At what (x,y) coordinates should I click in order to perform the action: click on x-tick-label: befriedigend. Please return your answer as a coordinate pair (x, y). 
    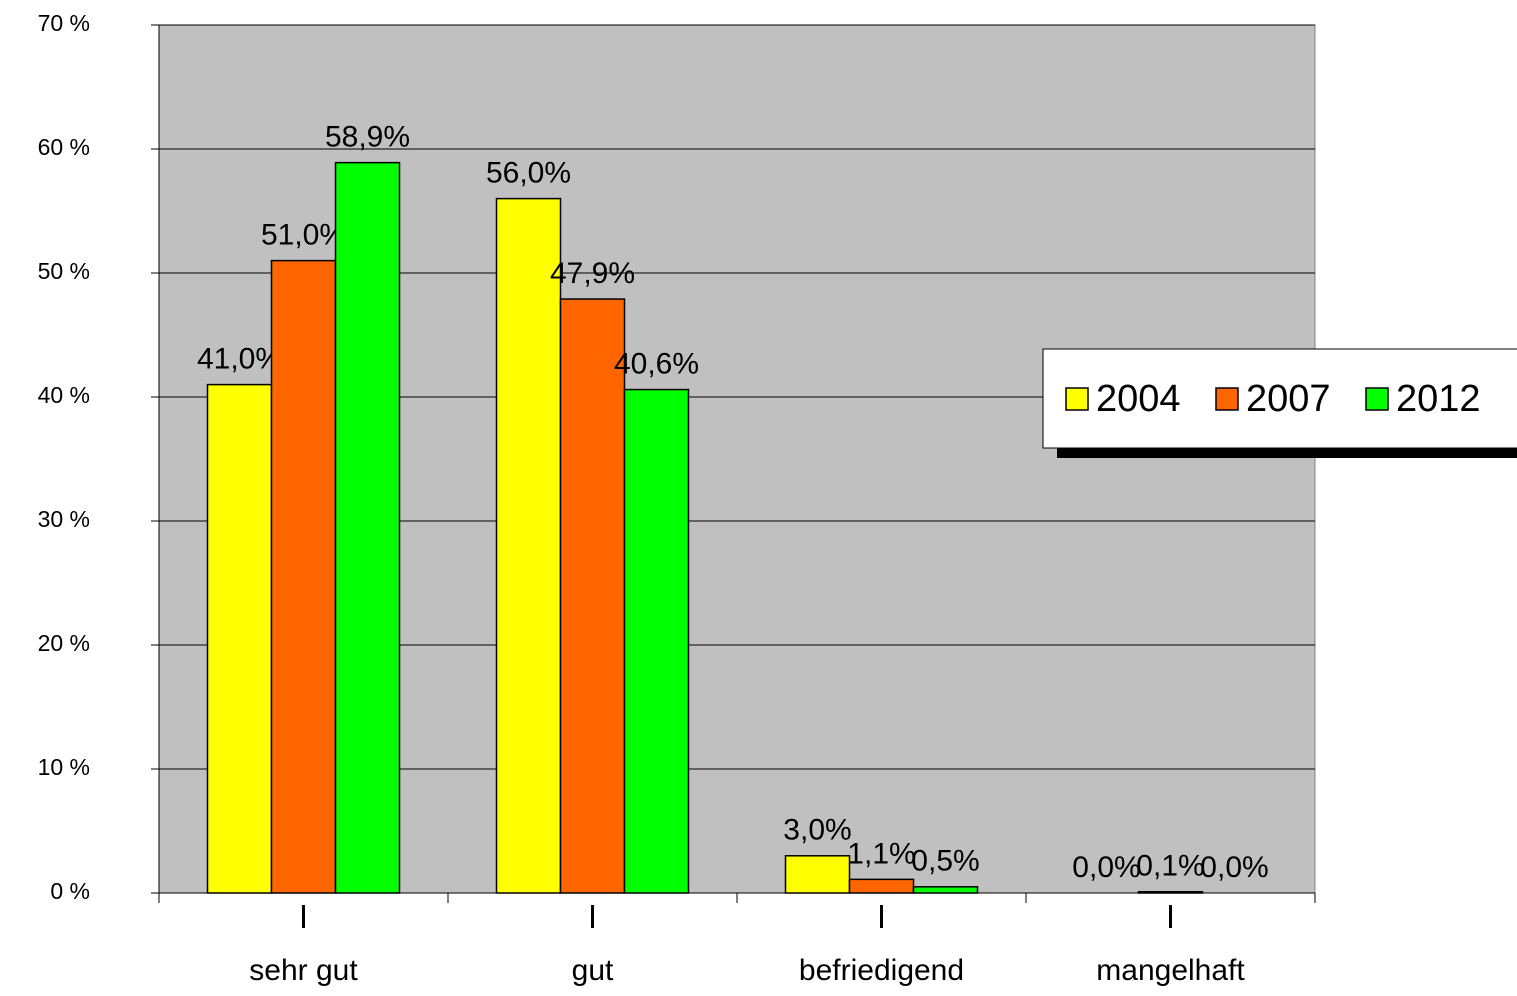
    Looking at the image, I should click on (881, 970).